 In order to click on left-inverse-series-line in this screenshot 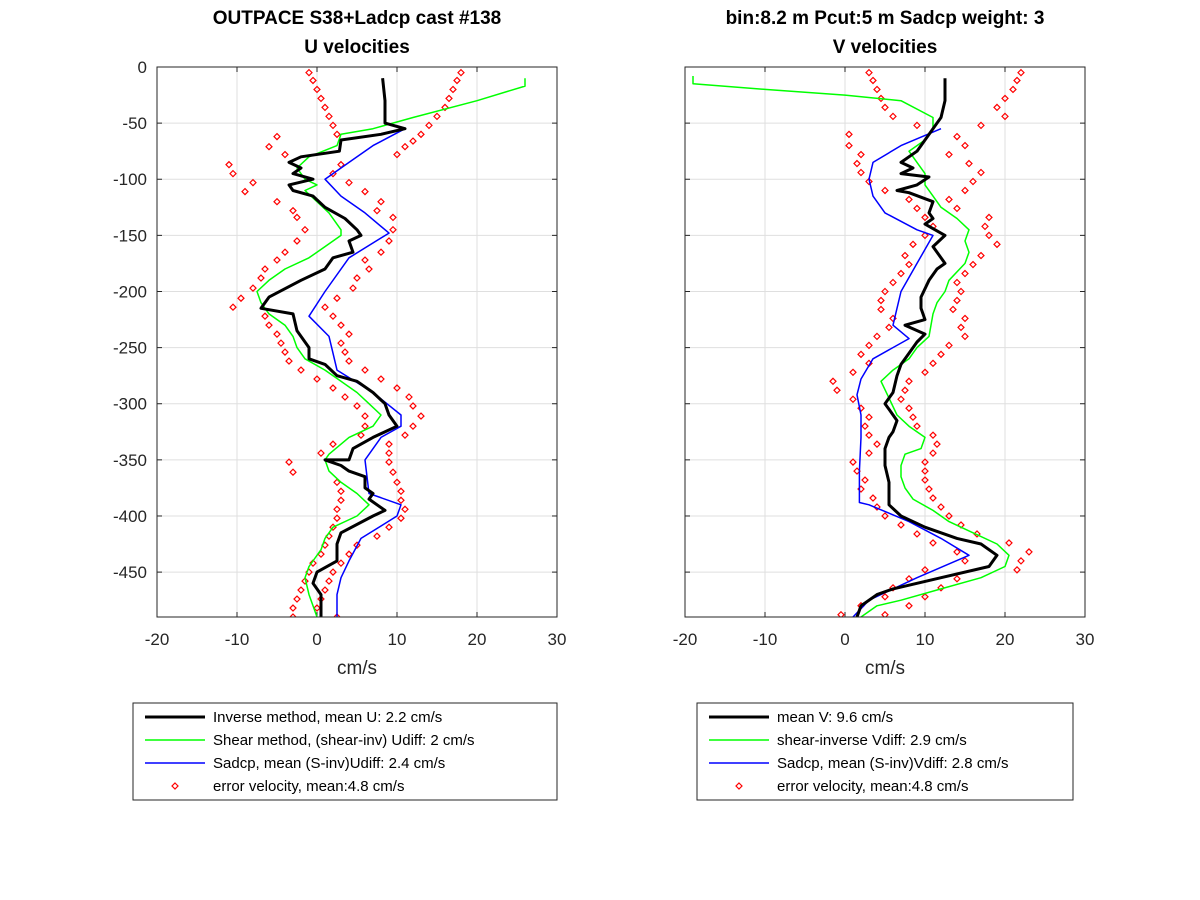, I will do `click(333, 347)`.